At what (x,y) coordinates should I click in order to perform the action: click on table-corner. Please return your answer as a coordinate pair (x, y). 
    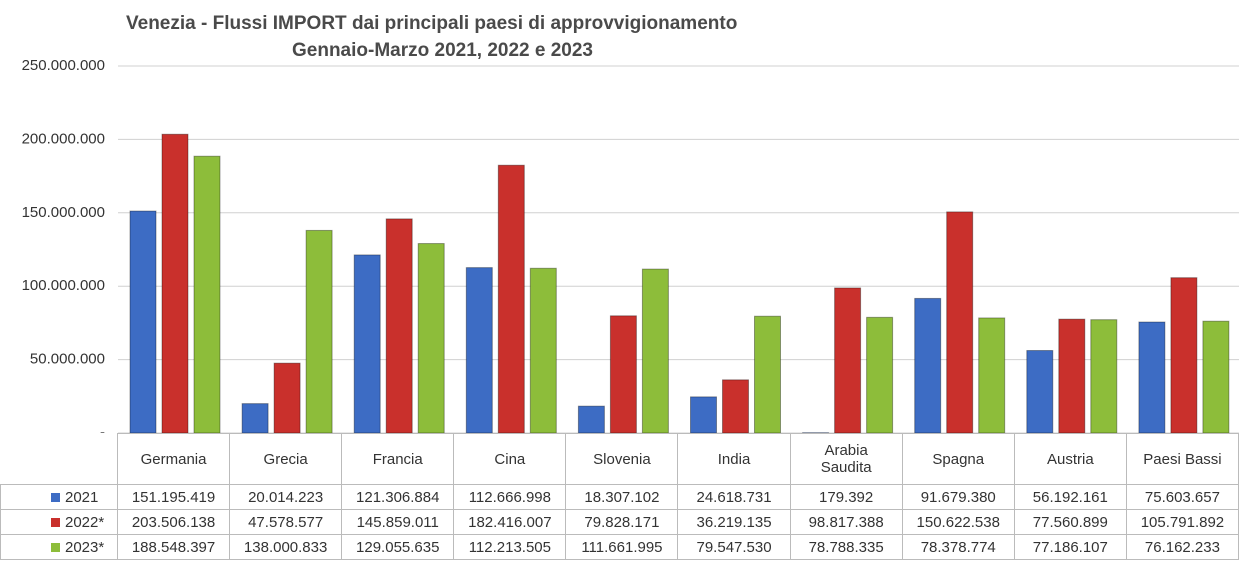
    Looking at the image, I should click on (59, 459).